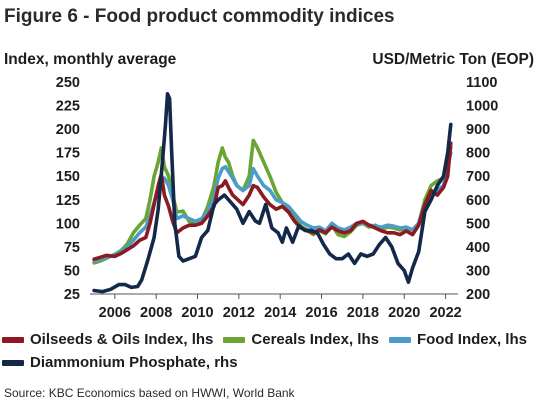 The image size is (540, 417). I want to click on legend-swatch-cereals, so click(234, 339).